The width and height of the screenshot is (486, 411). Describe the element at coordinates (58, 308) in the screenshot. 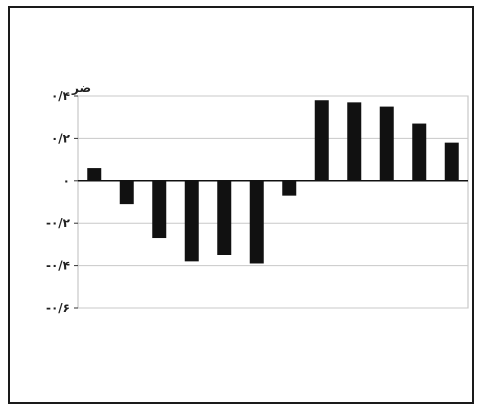

I see `y-tick-label: -۰/۶` at that location.